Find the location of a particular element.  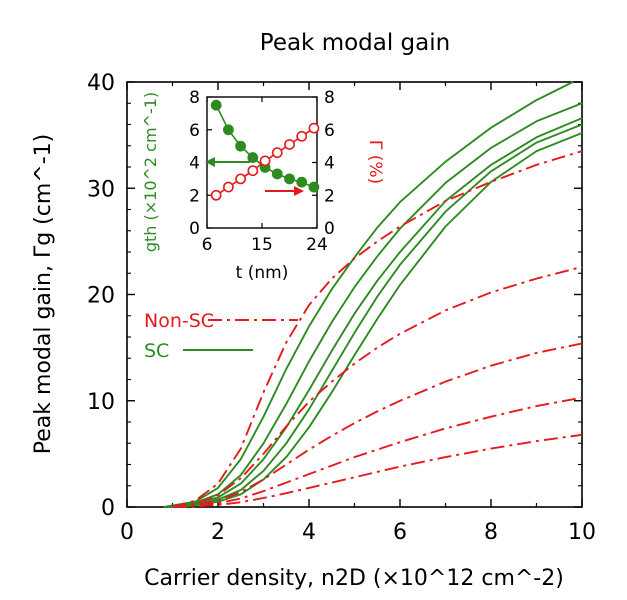

x-tick-label: 4 is located at coordinates (309, 532).